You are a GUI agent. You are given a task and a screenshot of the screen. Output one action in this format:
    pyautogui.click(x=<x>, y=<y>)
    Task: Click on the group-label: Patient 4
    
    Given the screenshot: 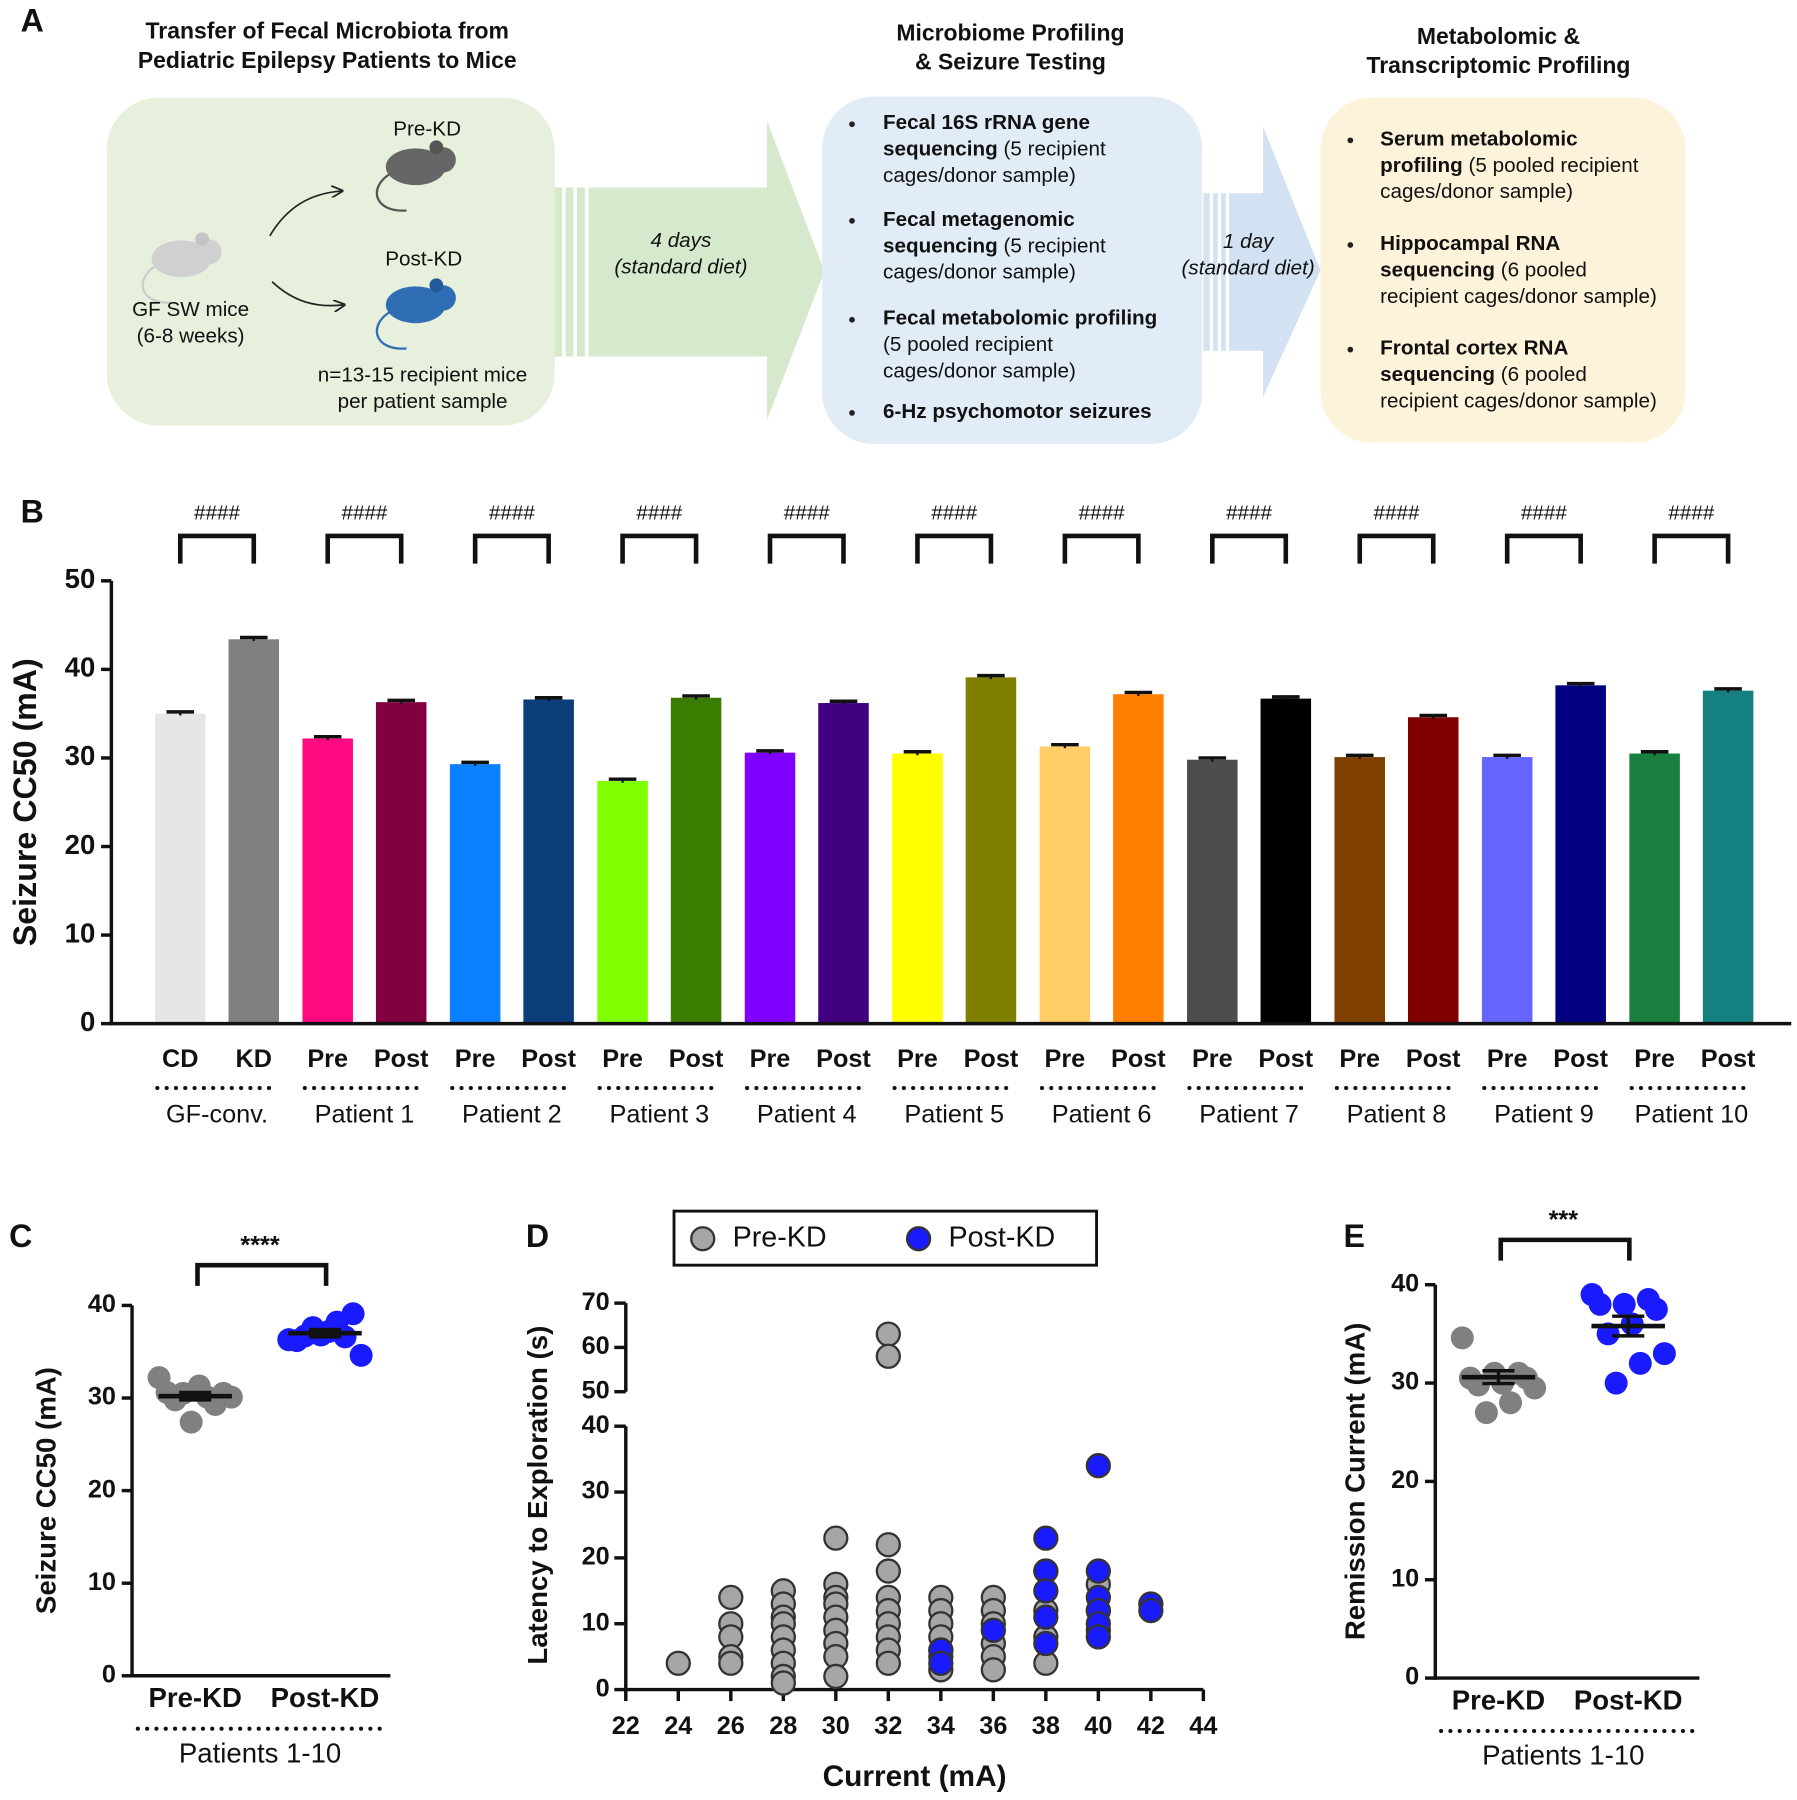 What is the action you would take?
    pyautogui.click(x=807, y=1114)
    